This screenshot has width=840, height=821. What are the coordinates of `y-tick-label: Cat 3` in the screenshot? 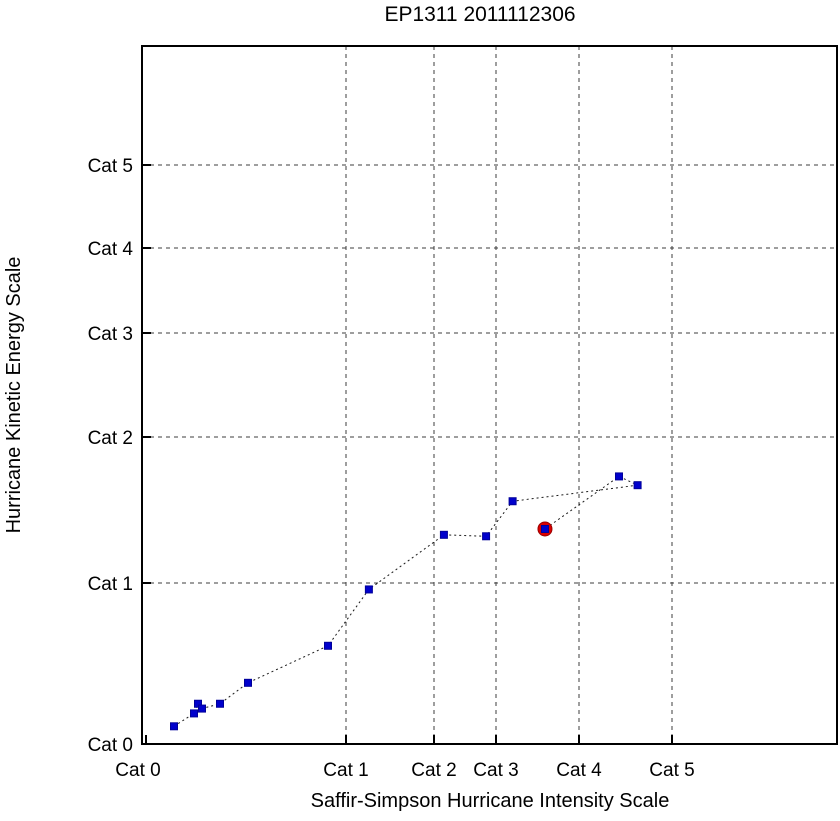 It's located at (110, 334).